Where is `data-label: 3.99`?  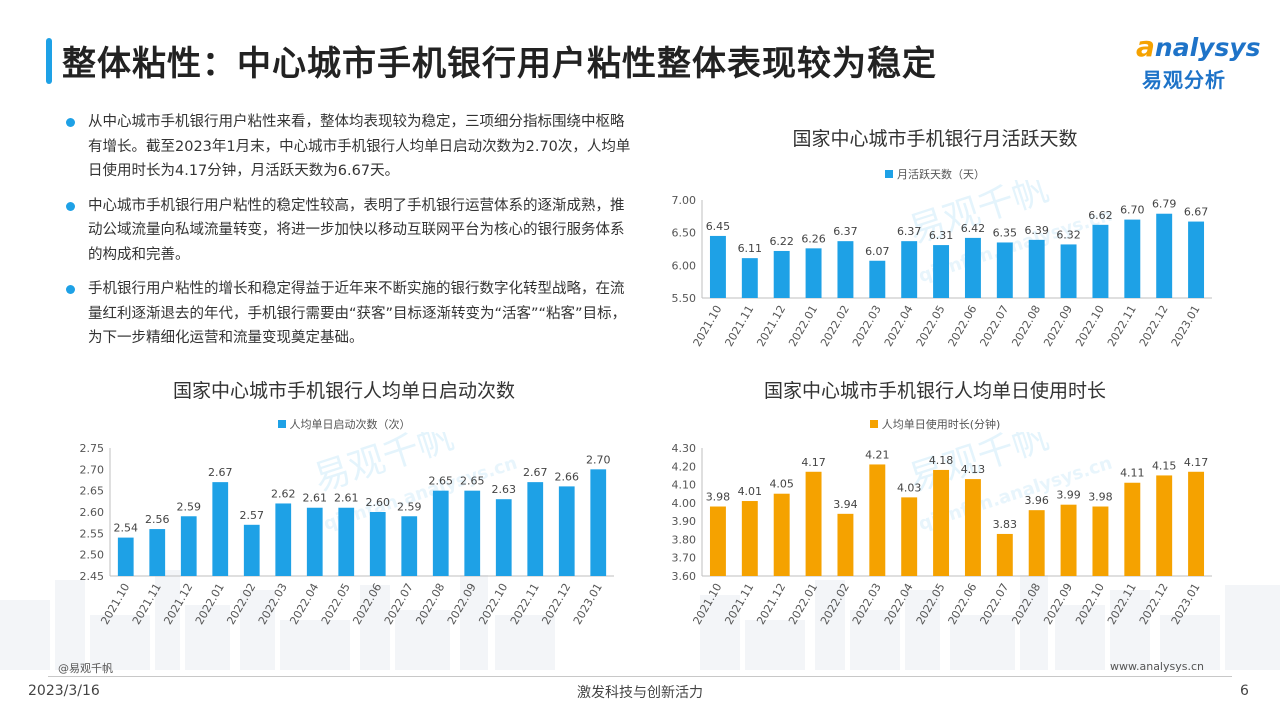
data-label: 3.99 is located at coordinates (1068, 495).